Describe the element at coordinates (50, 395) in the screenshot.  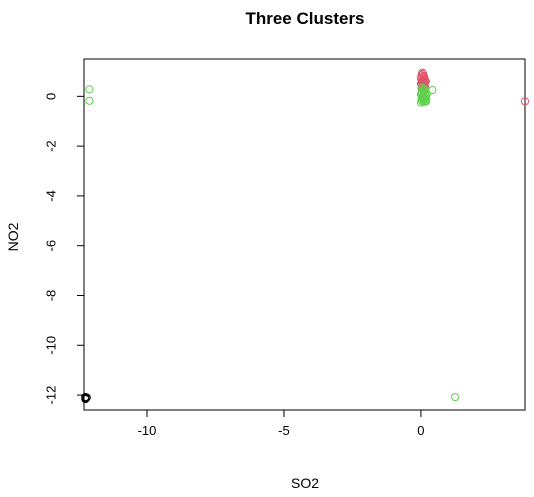
I see `y-tick-label: -12` at that location.